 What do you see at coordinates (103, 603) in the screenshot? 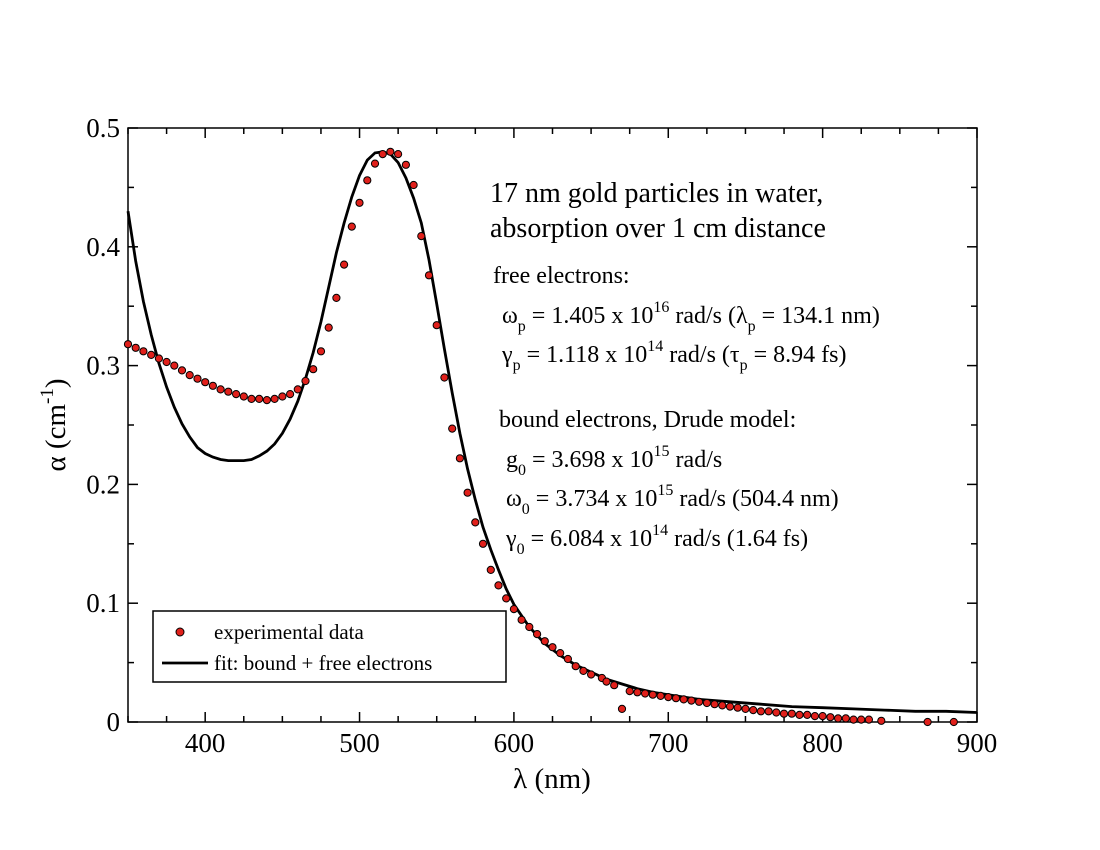
I see `y-tick-label: 0.1` at bounding box center [103, 603].